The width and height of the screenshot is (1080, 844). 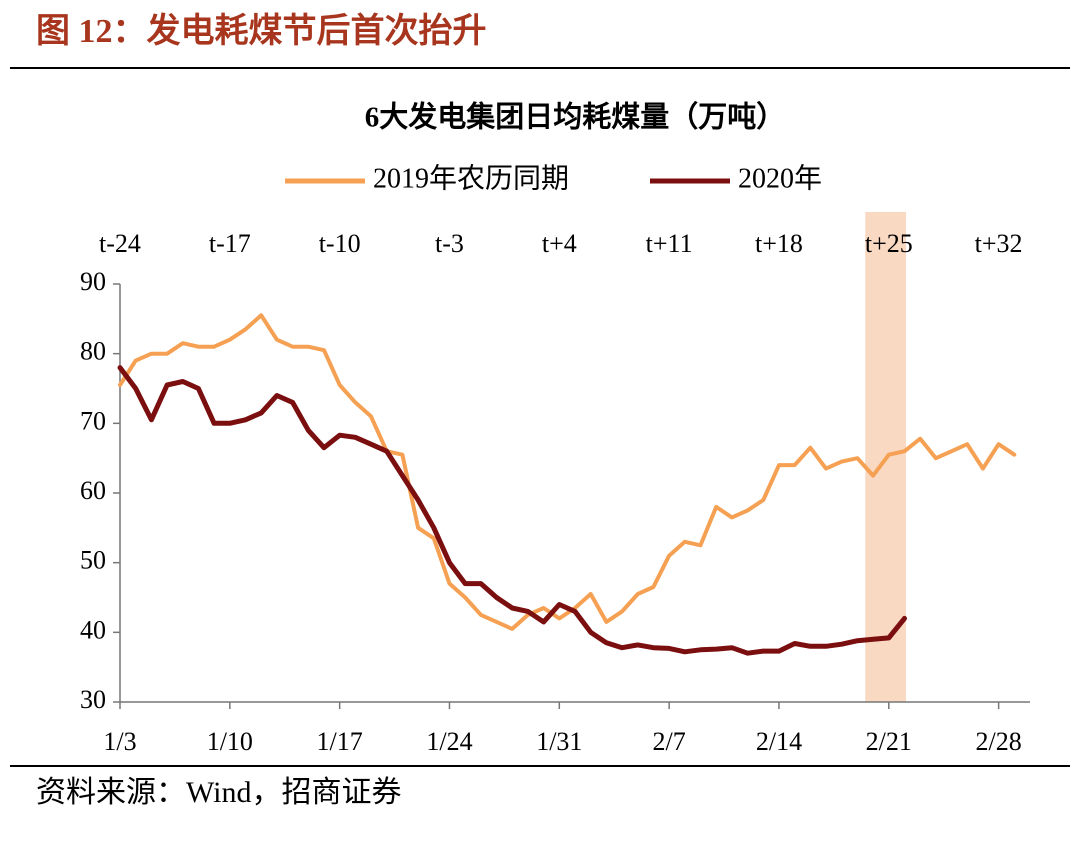 I want to click on y-tick-label: 80, so click(x=93, y=351).